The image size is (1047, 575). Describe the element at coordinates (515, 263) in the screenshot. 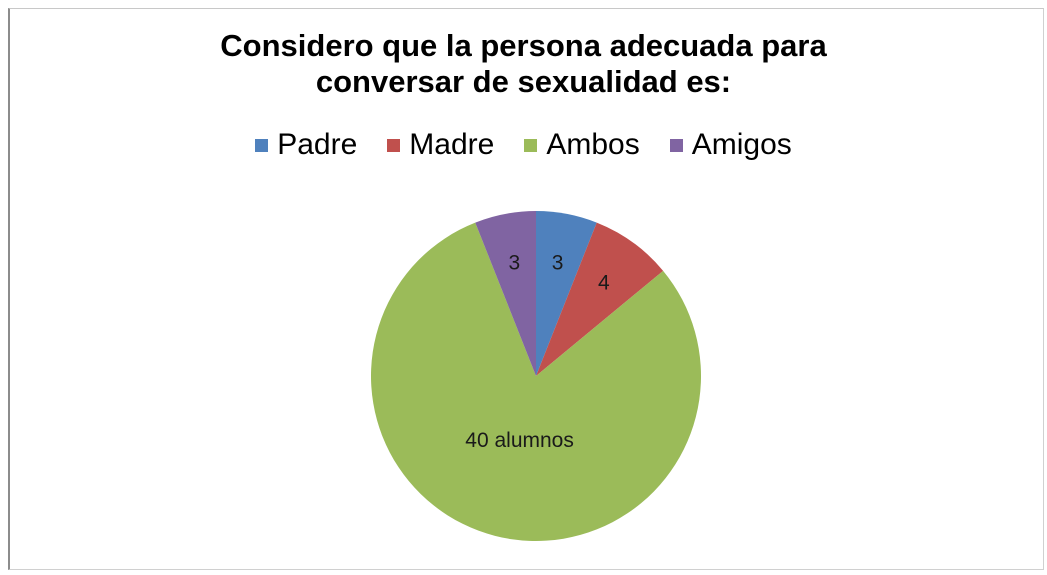

I see `data-label-amigos: 3` at that location.